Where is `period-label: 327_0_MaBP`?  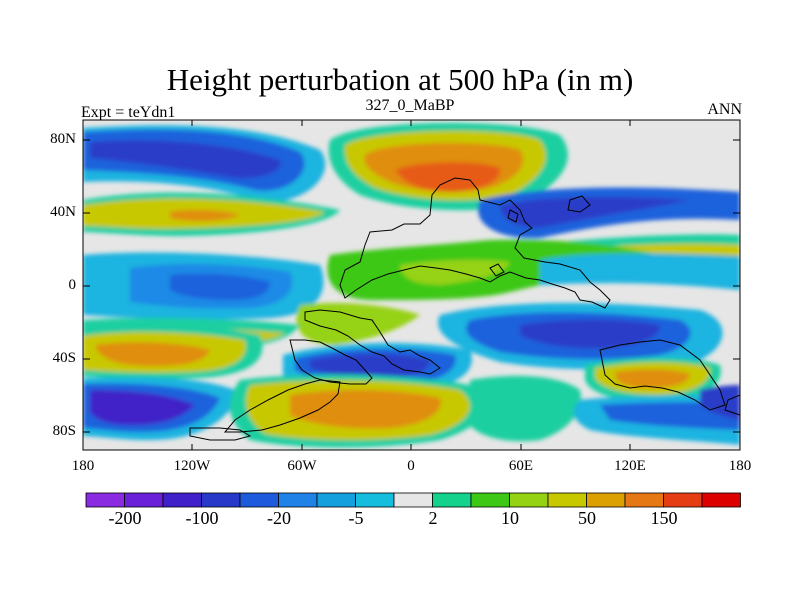 period-label: 327_0_MaBP is located at coordinates (410, 105).